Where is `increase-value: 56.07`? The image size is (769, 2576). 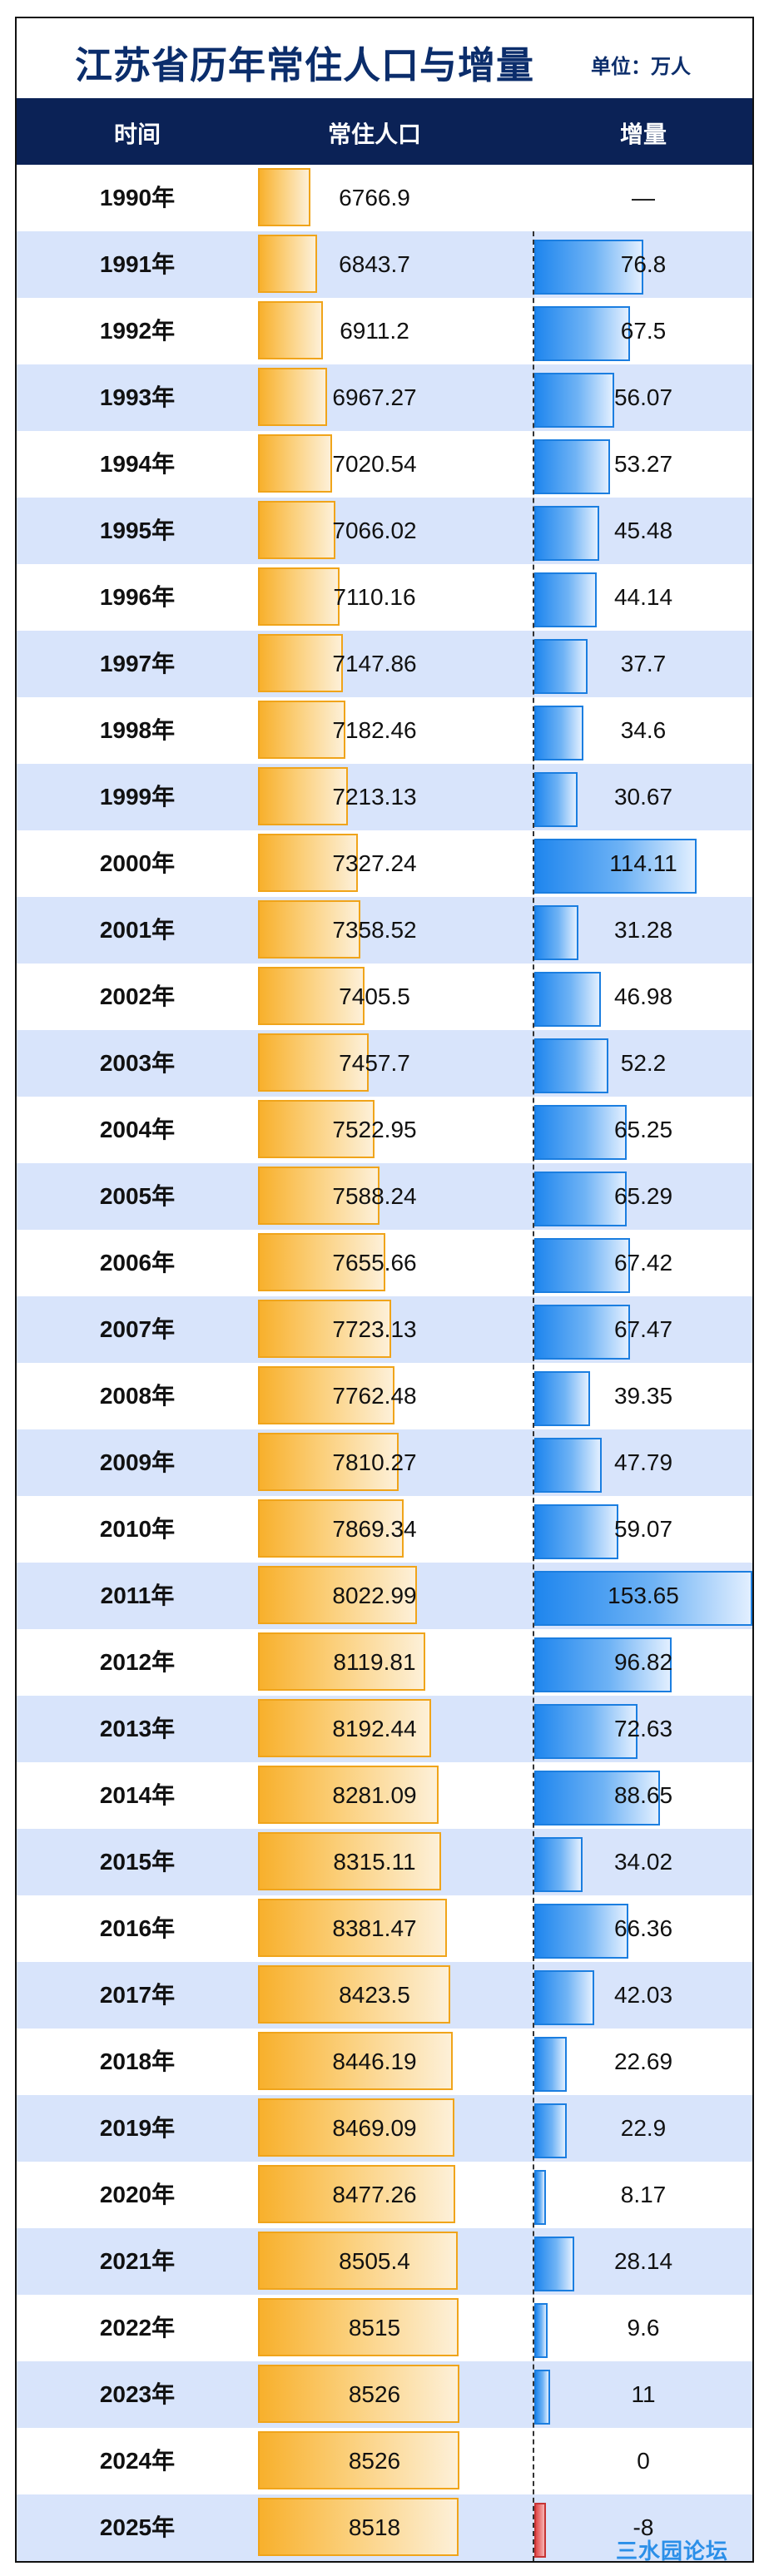
increase-value: 56.07 is located at coordinates (643, 397).